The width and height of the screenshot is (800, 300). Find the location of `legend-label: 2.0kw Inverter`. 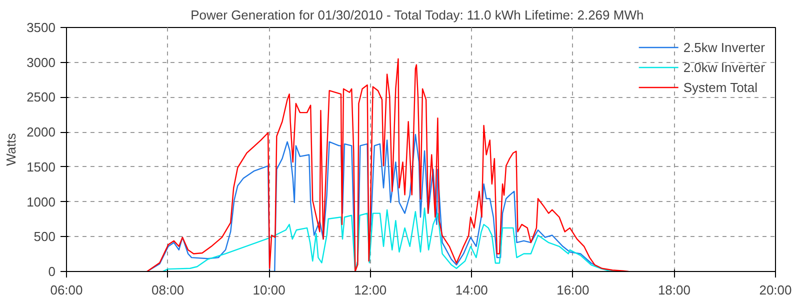

legend-label: 2.0kw Inverter is located at coordinates (724, 67).